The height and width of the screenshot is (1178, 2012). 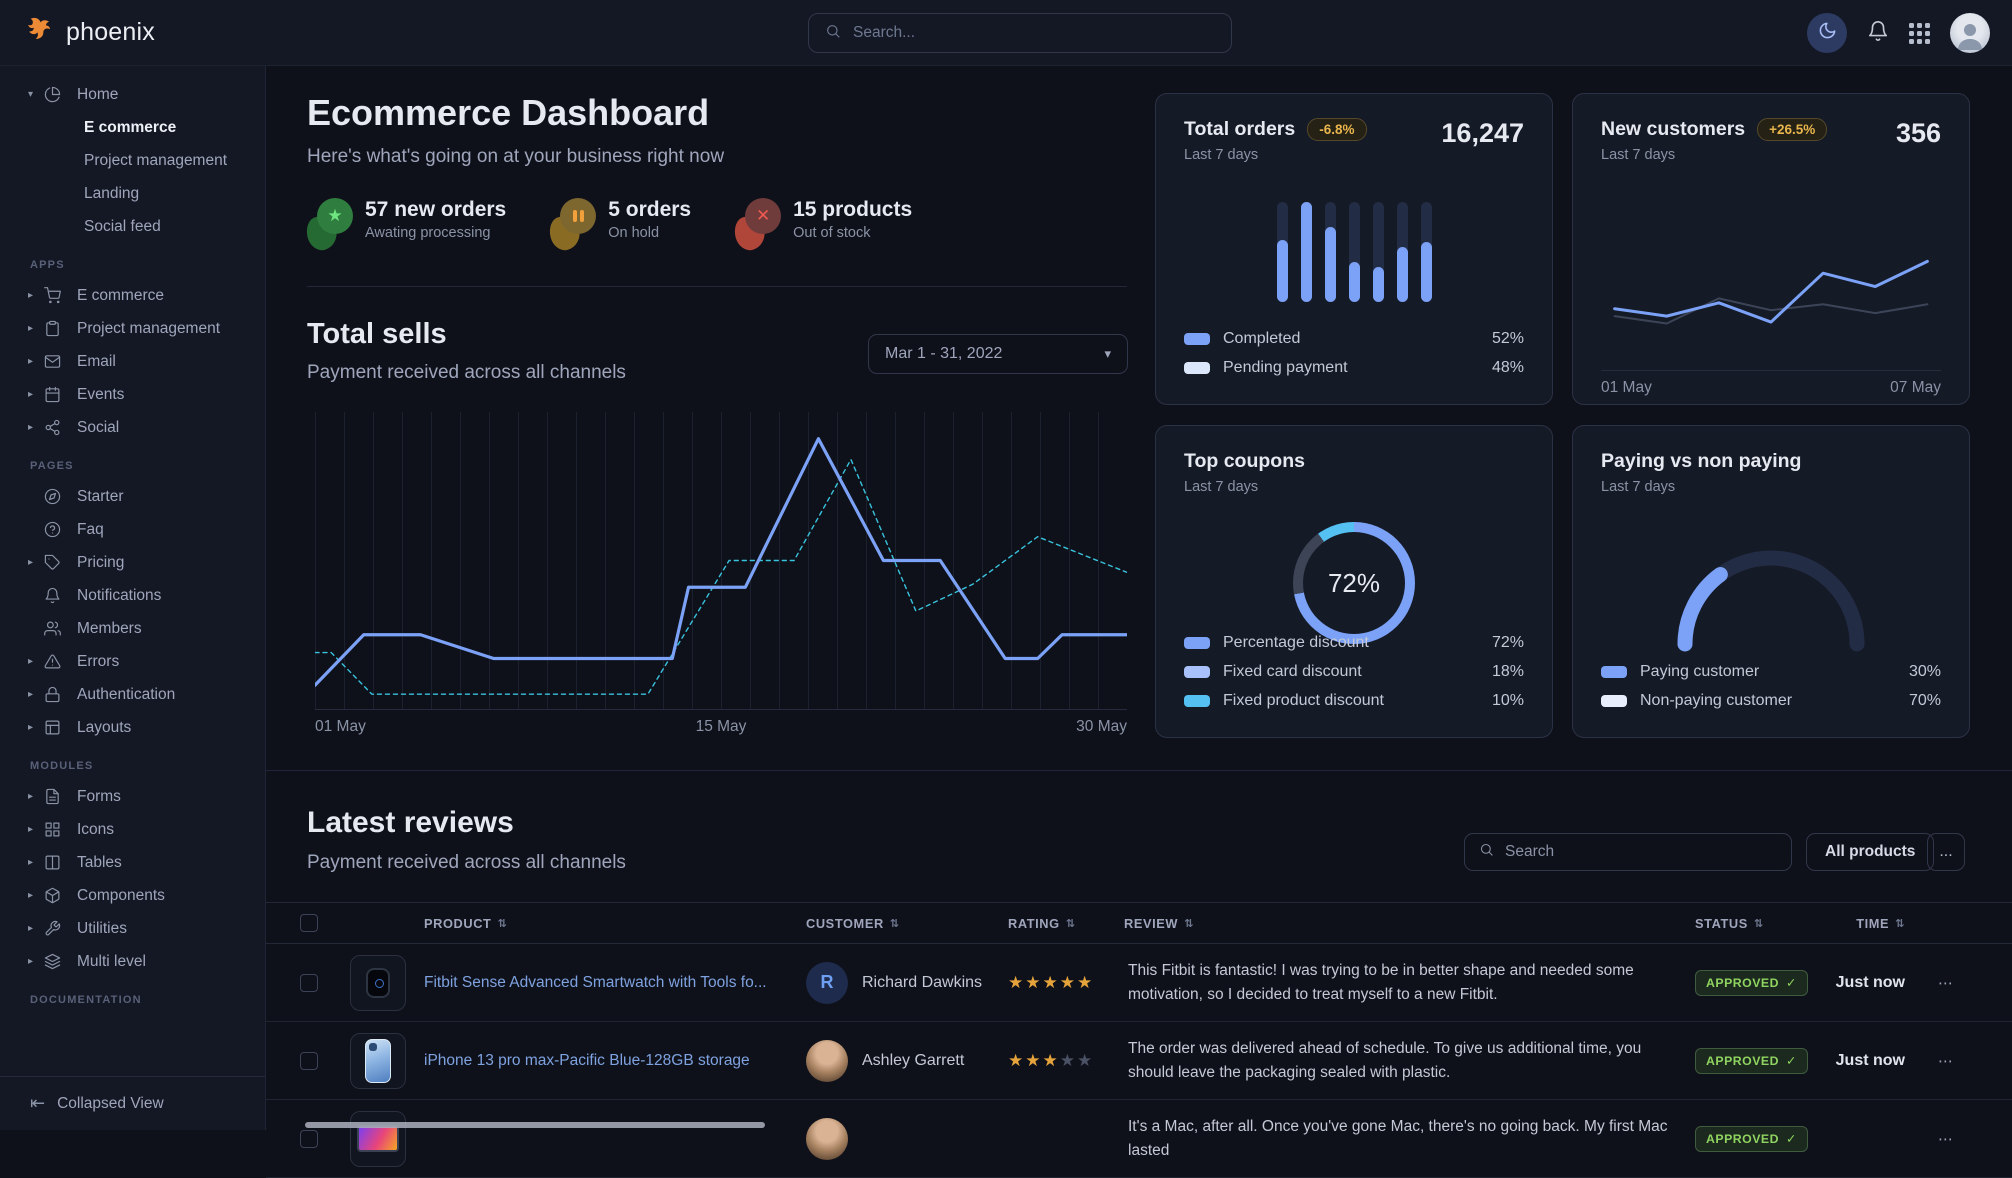 What do you see at coordinates (54, 829) in the screenshot?
I see `grid-icon` at bounding box center [54, 829].